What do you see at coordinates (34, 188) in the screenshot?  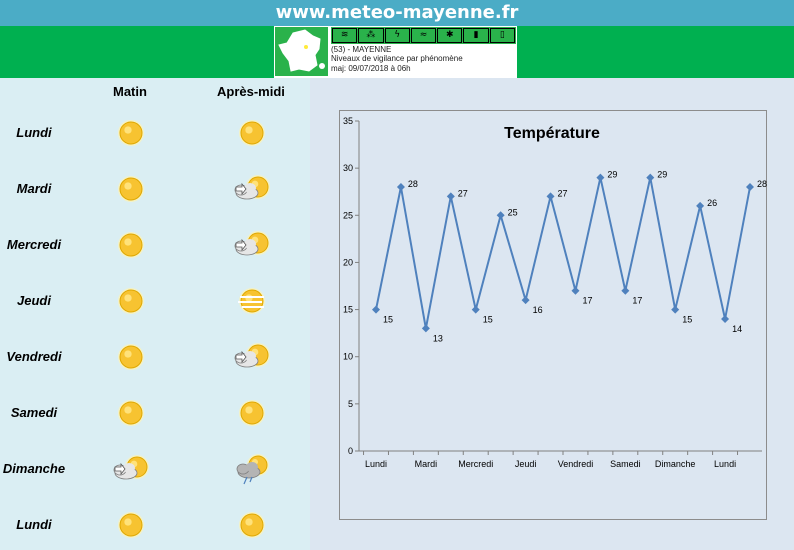 I see `day-label: Mardi` at bounding box center [34, 188].